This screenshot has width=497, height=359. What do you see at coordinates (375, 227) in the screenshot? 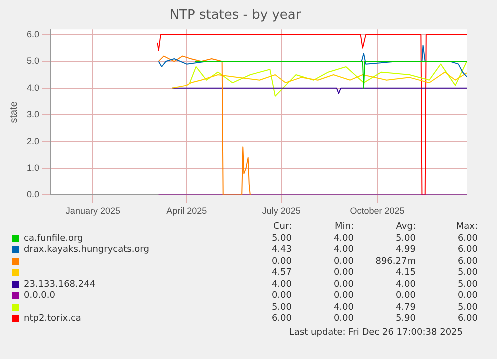
I see `text: Cur: Min: Avg: Max:` at bounding box center [375, 227].